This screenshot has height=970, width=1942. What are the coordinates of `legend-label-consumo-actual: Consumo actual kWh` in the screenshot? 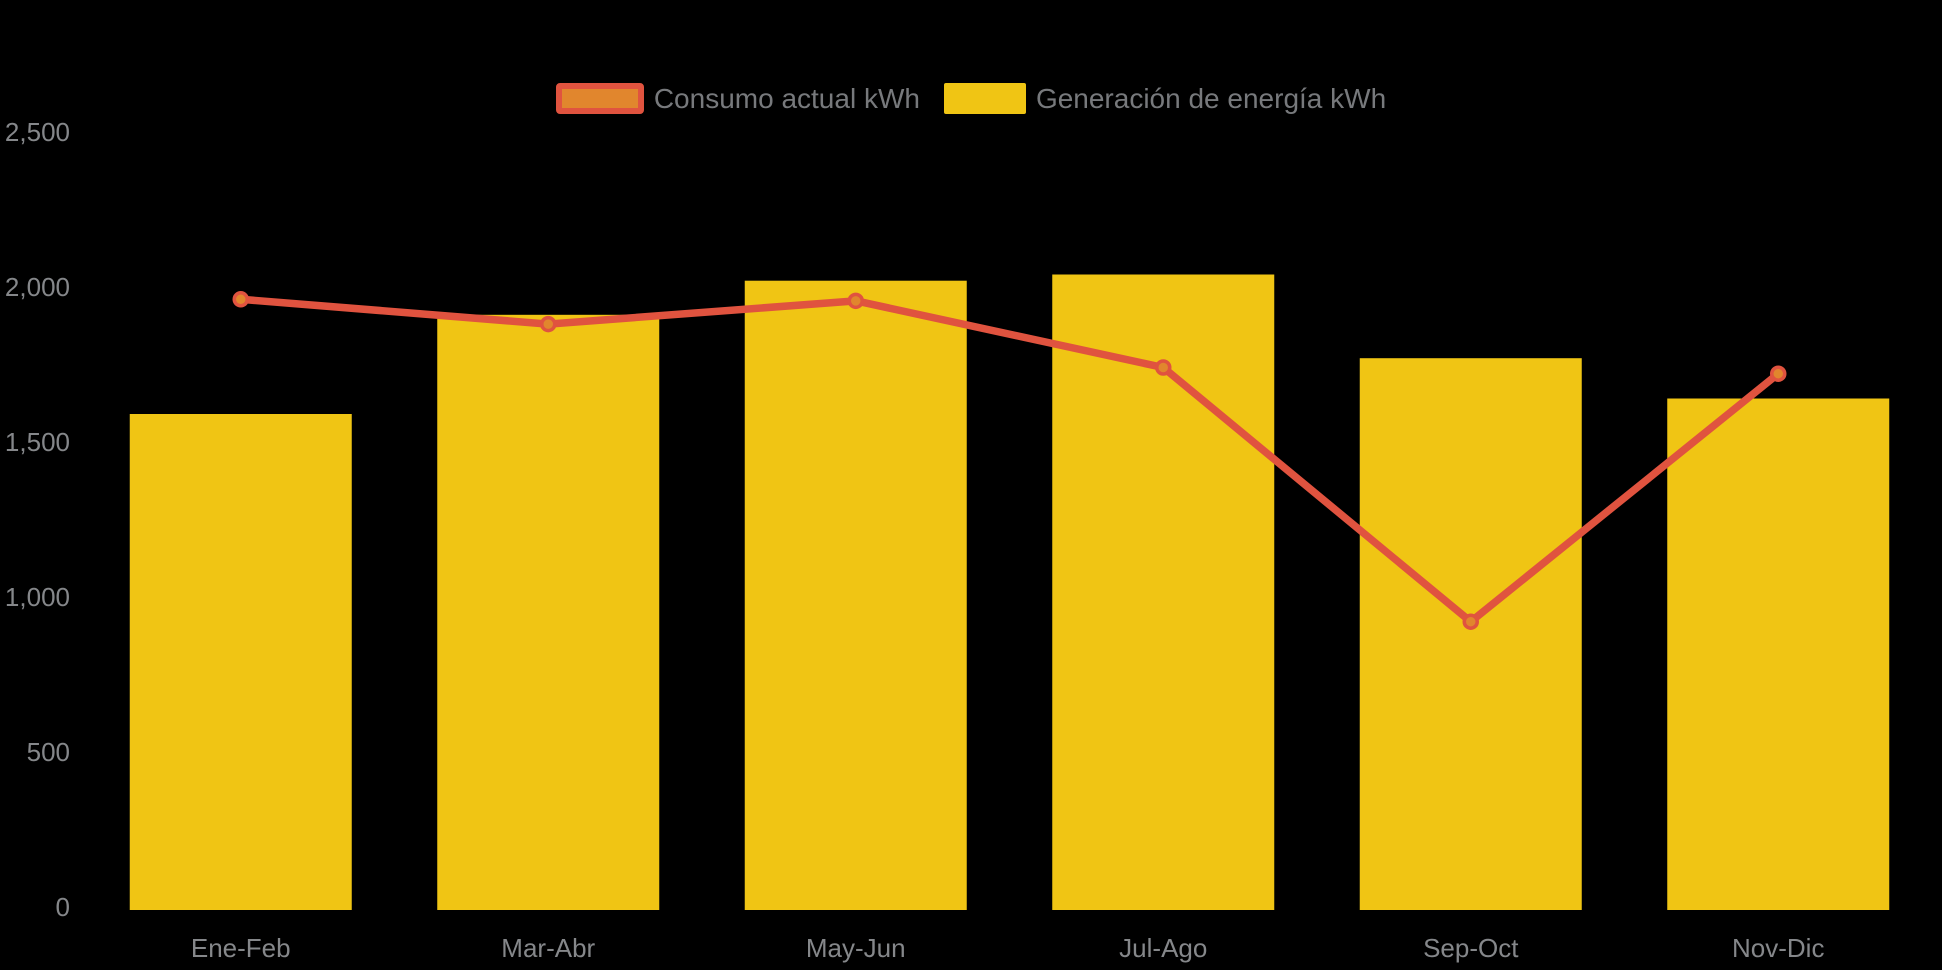 It's located at (786, 98).